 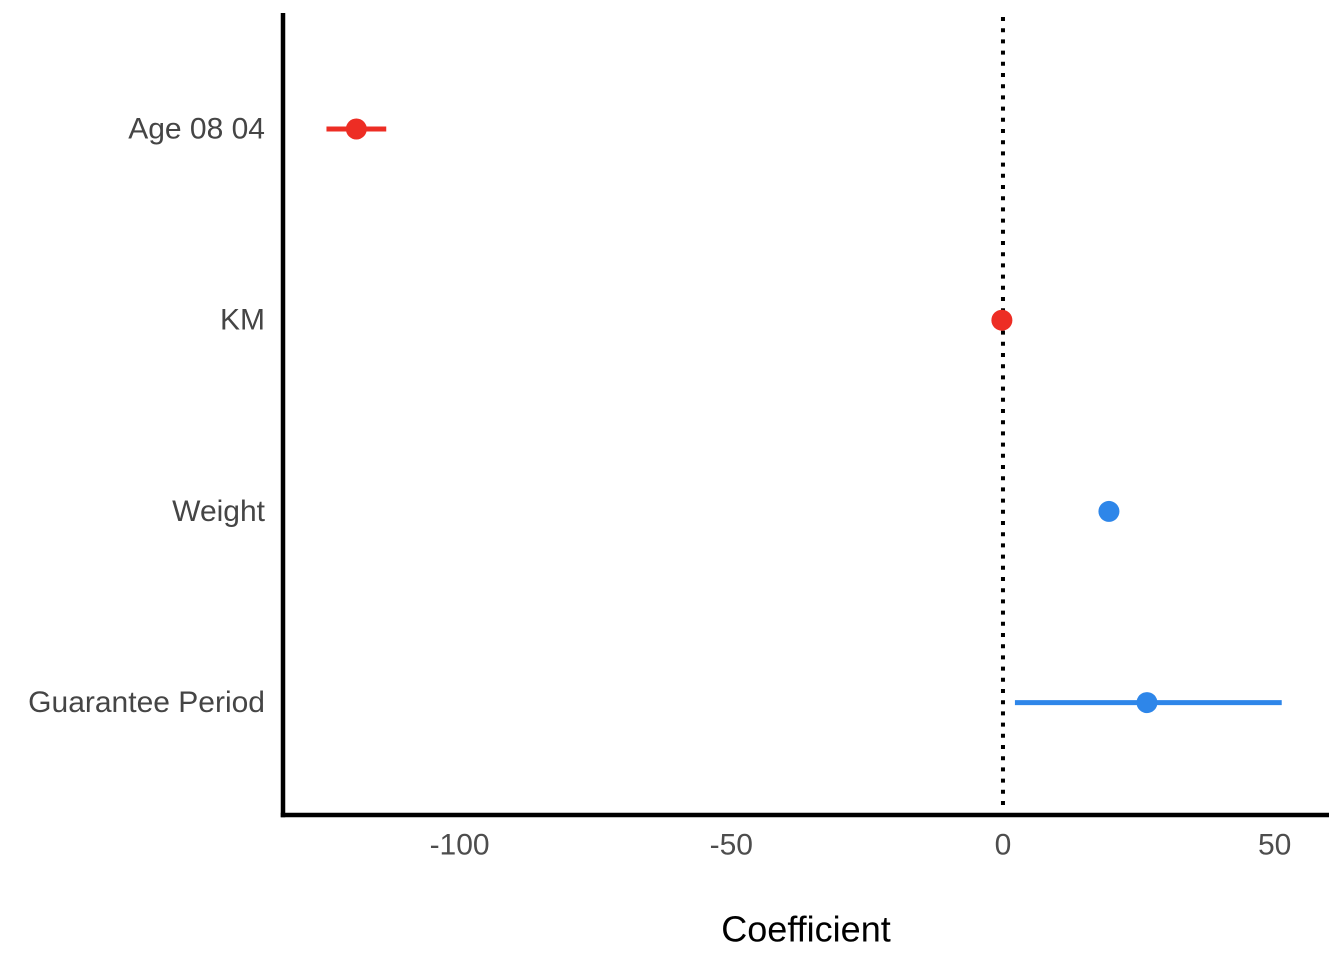 I want to click on row-km, so click(x=1002, y=320).